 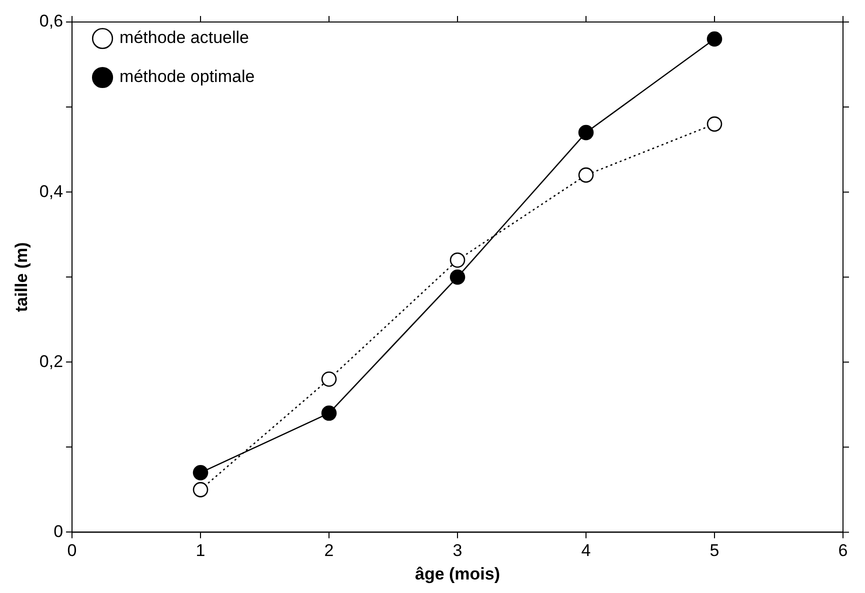 What do you see at coordinates (843, 550) in the screenshot?
I see `x-tick-label: 6` at bounding box center [843, 550].